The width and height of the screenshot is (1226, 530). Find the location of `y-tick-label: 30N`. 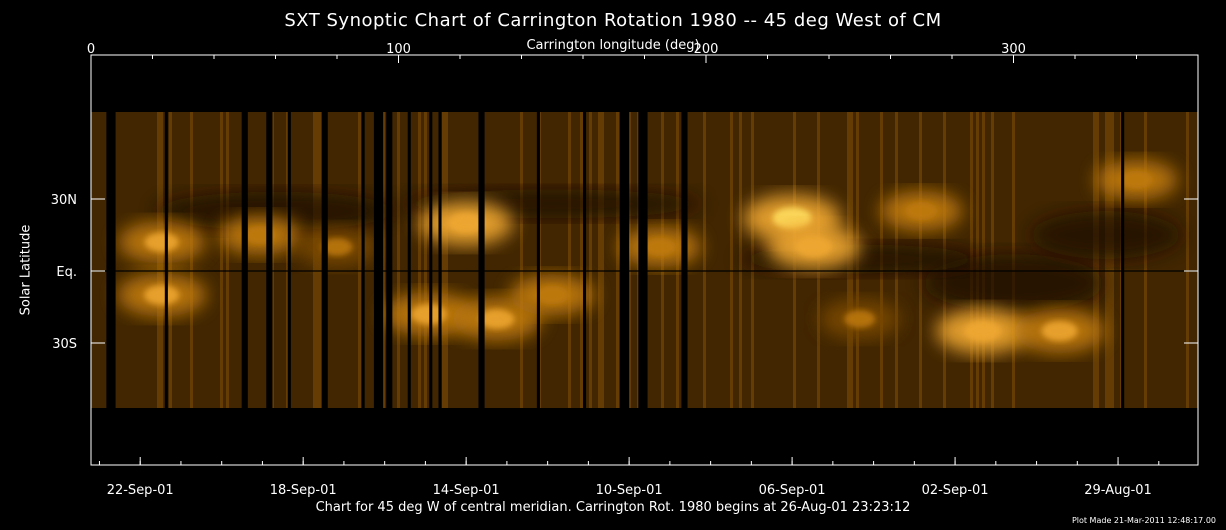

y-tick-label: 30N is located at coordinates (64, 200).